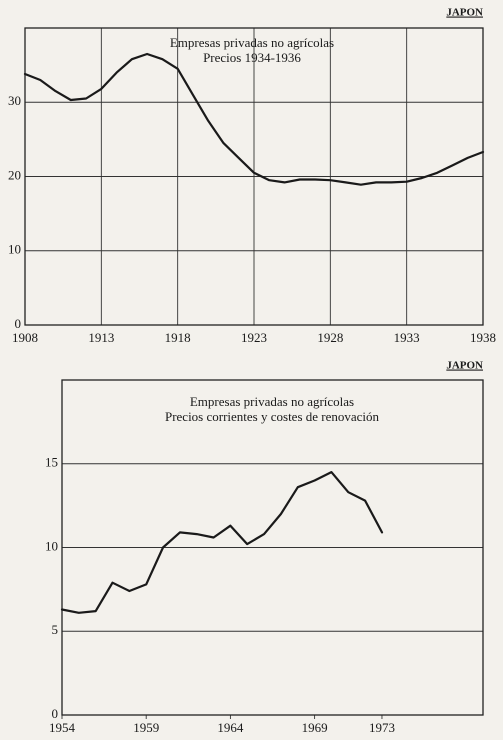 The height and width of the screenshot is (740, 503). What do you see at coordinates (178, 337) in the screenshot?
I see `x-tick-label: 1918` at bounding box center [178, 337].